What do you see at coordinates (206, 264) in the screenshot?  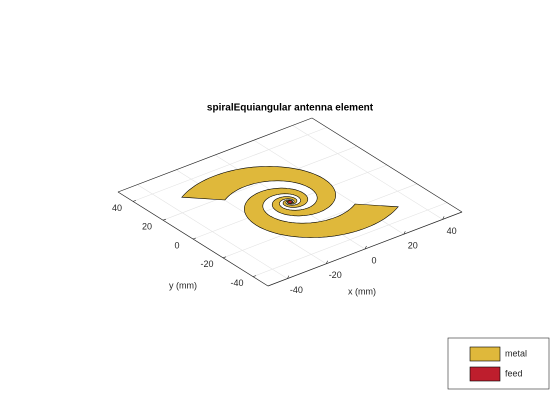 I see `y-tick-label: -20` at bounding box center [206, 264].